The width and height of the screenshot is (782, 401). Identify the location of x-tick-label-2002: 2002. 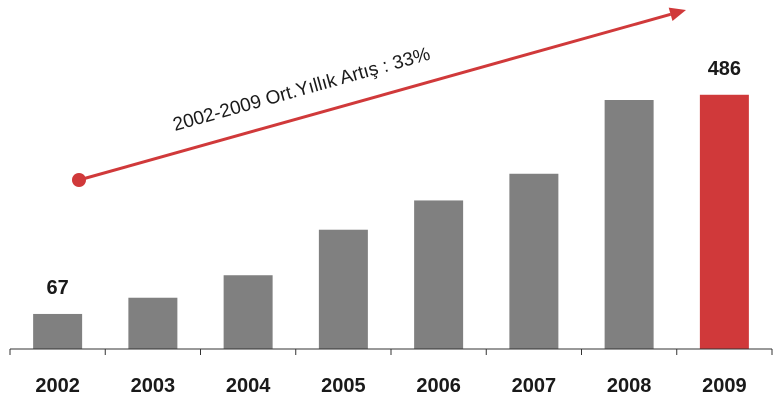
(57, 386).